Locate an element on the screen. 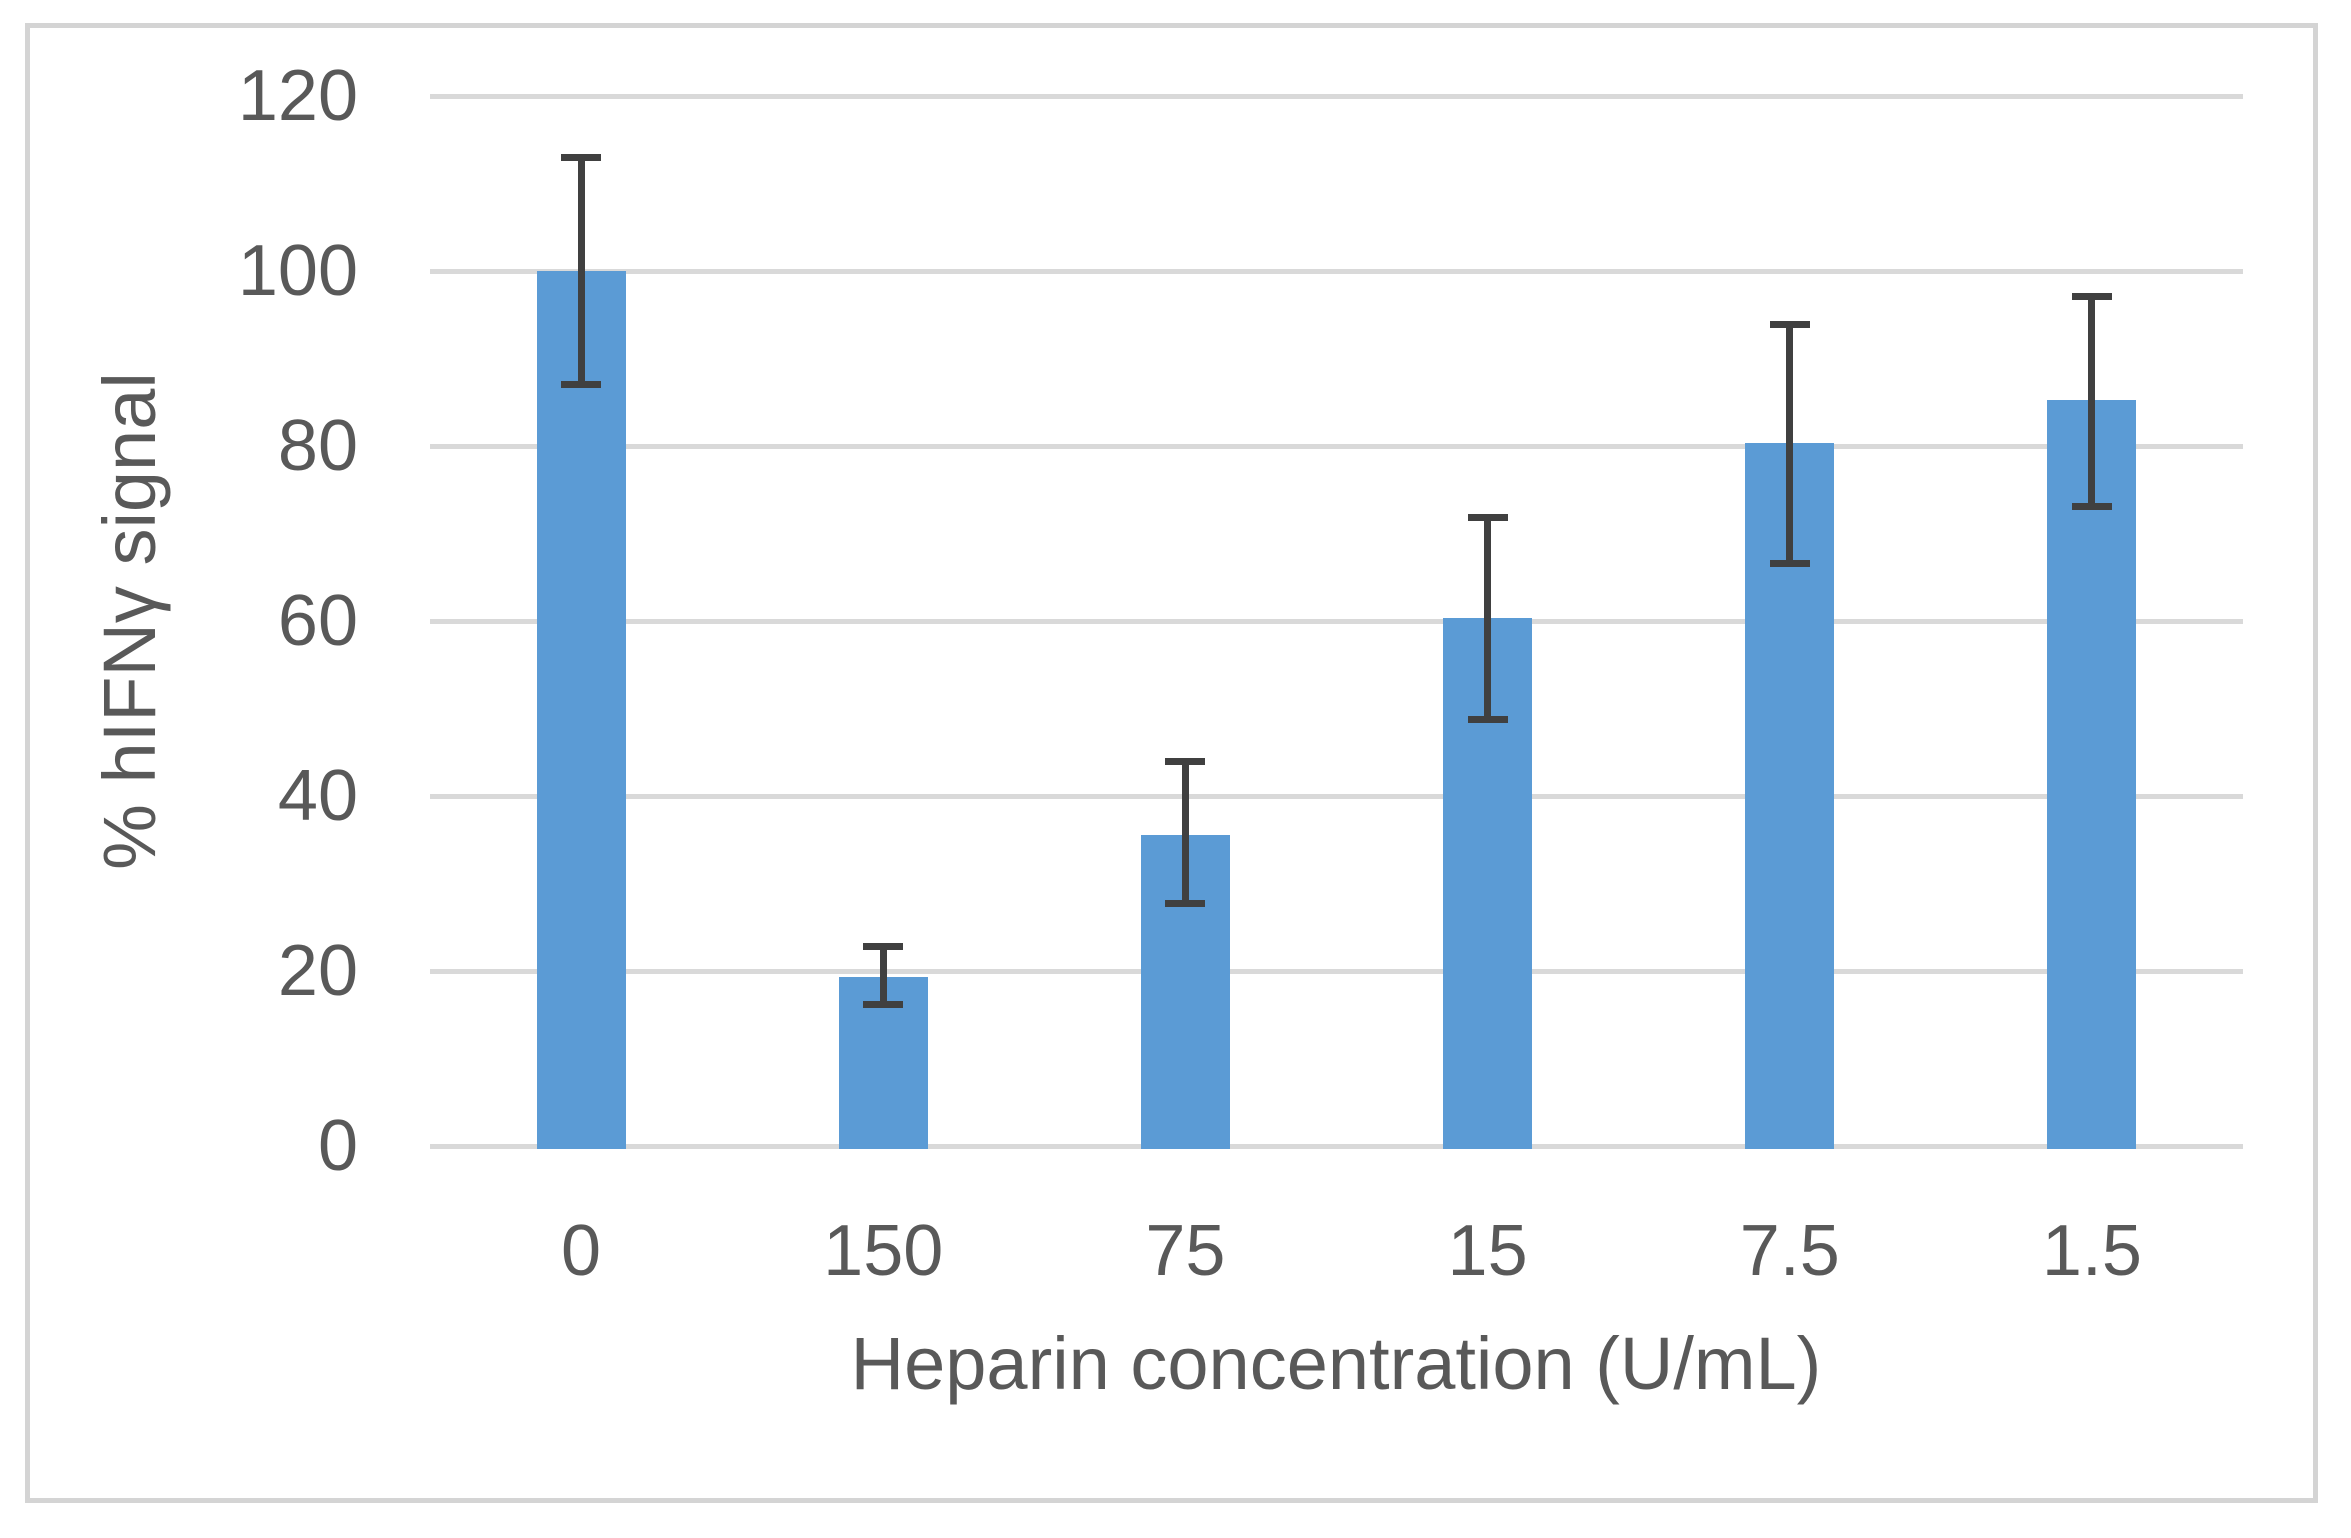 This screenshot has height=1538, width=2351. x-tick-label-150: 150 is located at coordinates (883, 1251).